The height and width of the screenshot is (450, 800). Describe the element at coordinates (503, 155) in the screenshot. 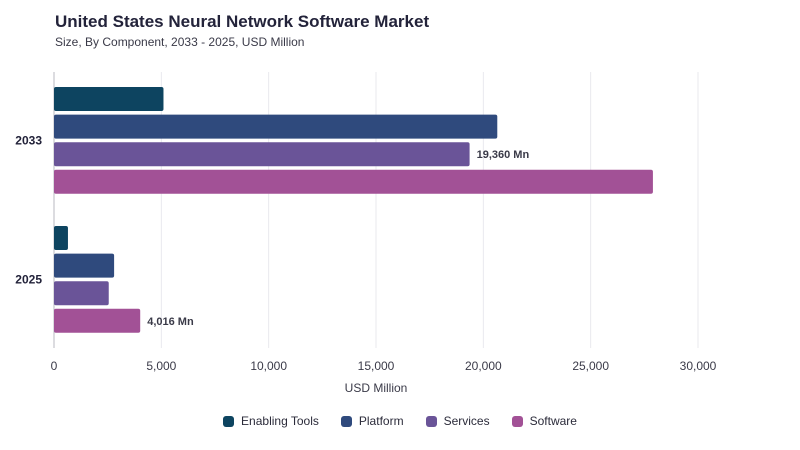

I see `data-label: 19,360 Mn` at that location.